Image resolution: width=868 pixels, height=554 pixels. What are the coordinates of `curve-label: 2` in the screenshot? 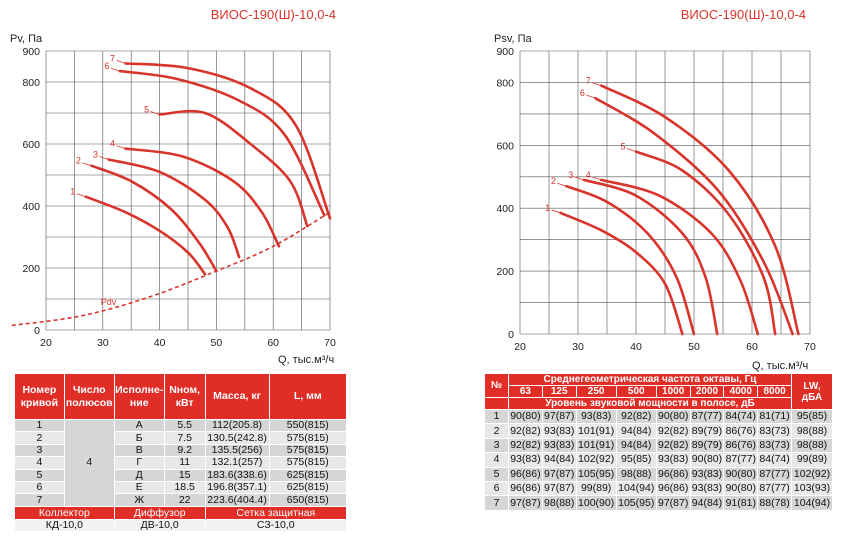 It's located at (78, 161).